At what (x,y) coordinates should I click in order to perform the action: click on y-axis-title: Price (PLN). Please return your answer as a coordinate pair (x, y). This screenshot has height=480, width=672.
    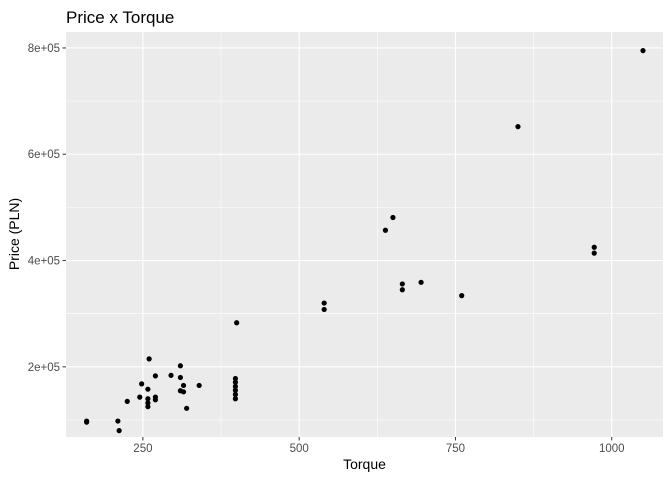
    Looking at the image, I should click on (14, 234).